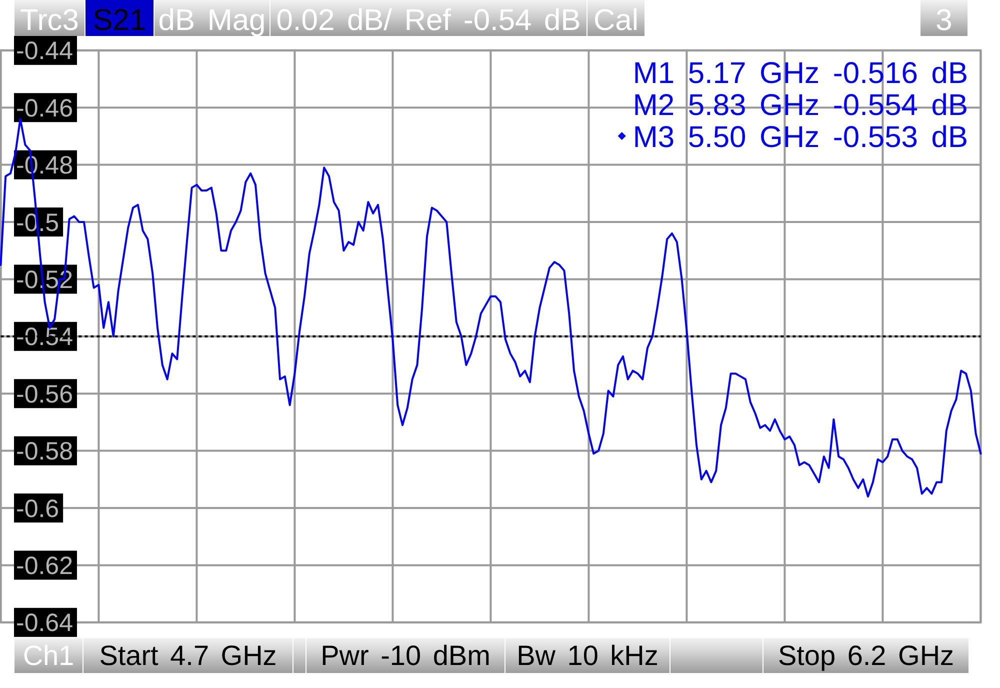  I want to click on text: Ch1, so click(48, 655).